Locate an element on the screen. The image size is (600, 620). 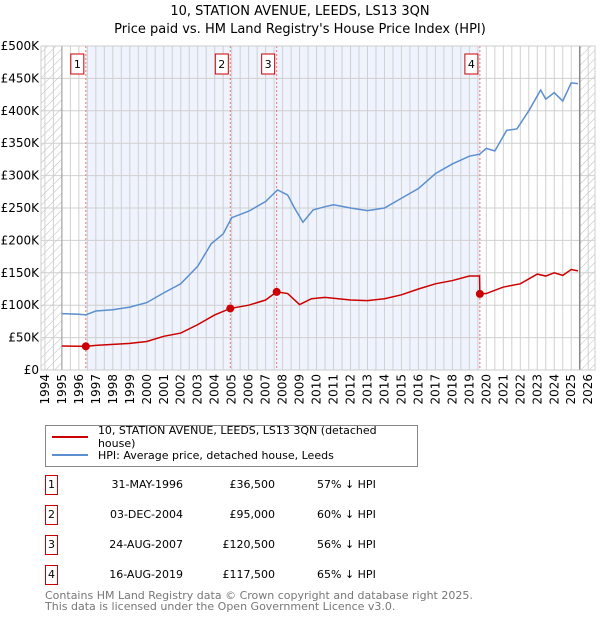
x-tick-label: 2002 is located at coordinates (181, 389).